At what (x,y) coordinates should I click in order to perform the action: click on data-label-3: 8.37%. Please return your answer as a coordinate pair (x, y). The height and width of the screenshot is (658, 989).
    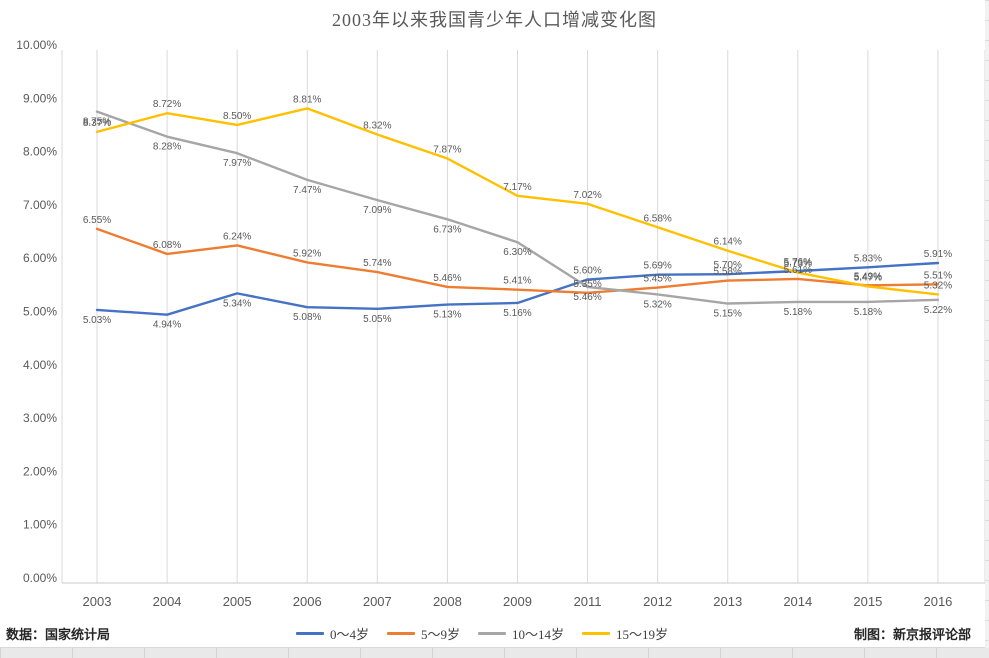
    Looking at the image, I should click on (97, 123).